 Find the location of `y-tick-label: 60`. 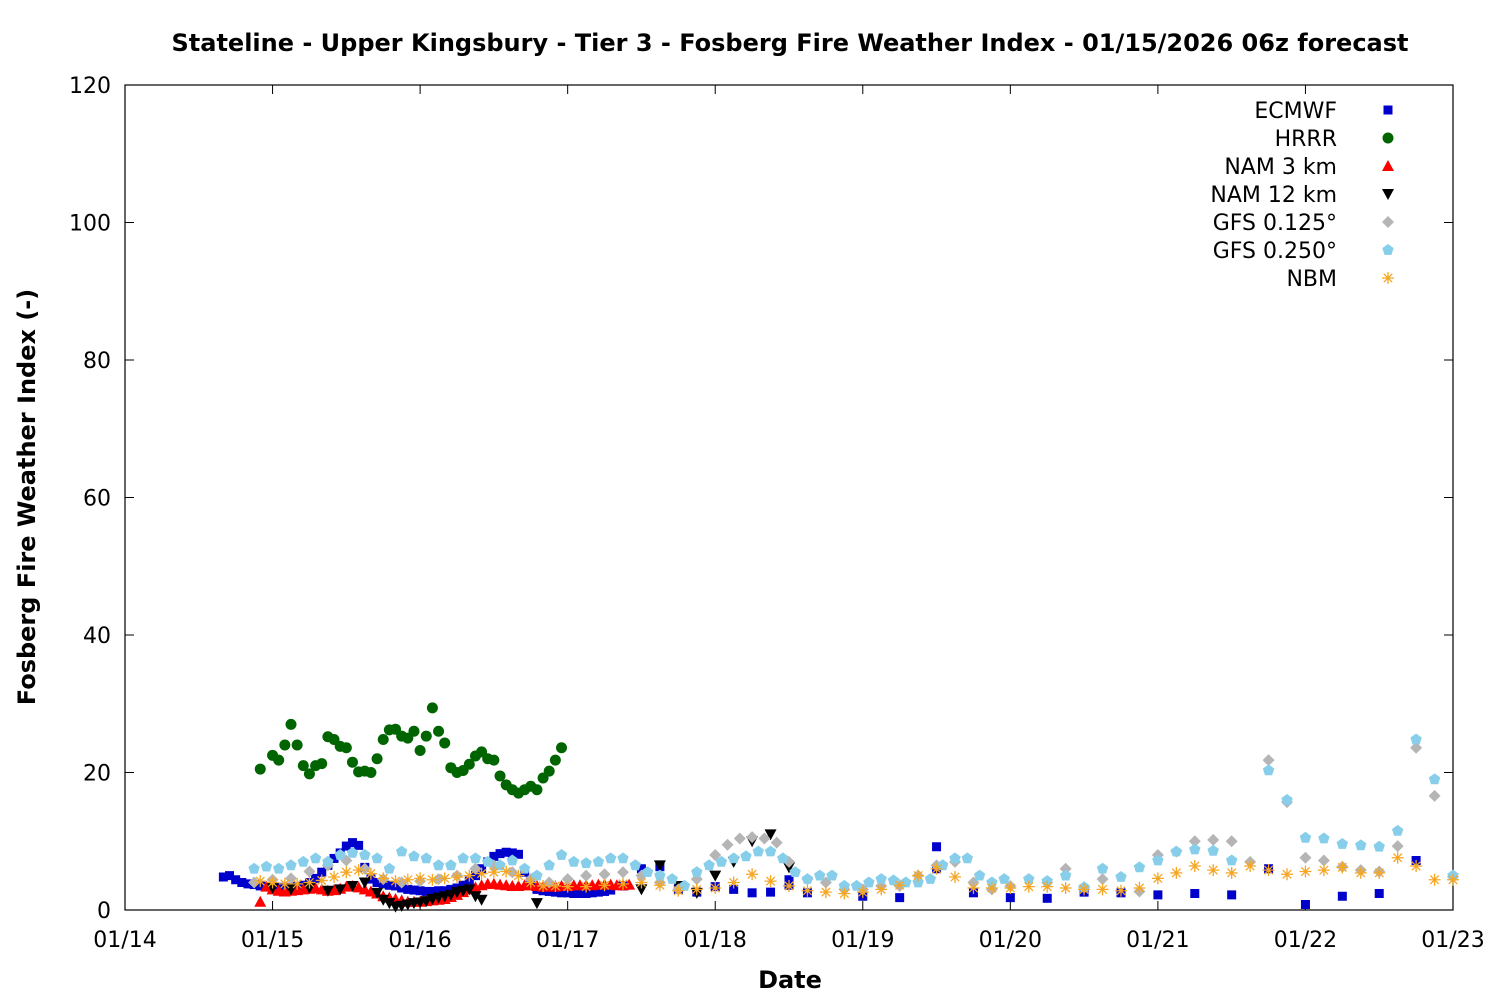

y-tick-label: 60 is located at coordinates (97, 499).